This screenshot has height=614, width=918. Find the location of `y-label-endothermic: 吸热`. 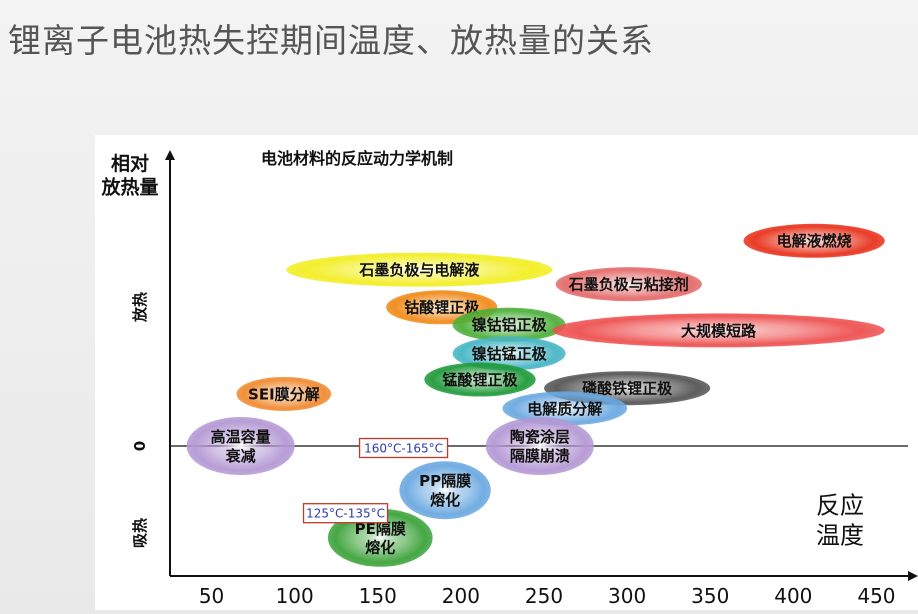

y-label-endothermic: 吸热 is located at coordinates (140, 533).